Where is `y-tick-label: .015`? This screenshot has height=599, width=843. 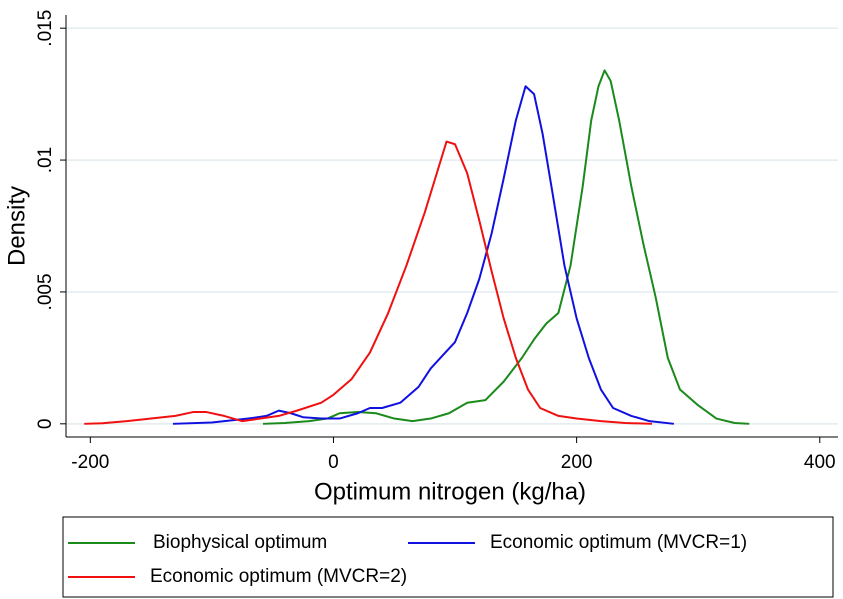
y-tick-label: .015 is located at coordinates (45, 28).